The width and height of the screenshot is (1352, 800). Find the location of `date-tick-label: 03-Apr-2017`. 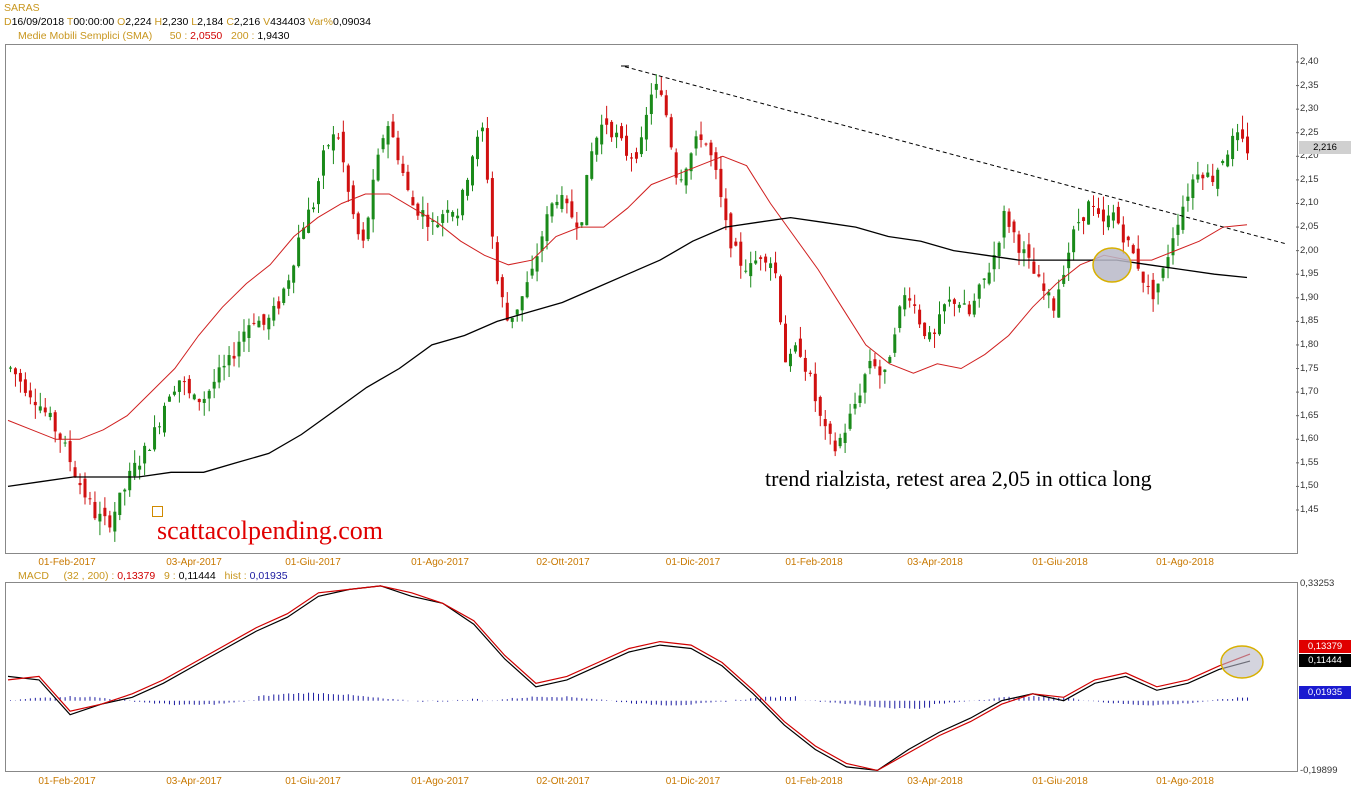

date-tick-label: 03-Apr-2017 is located at coordinates (194, 562).